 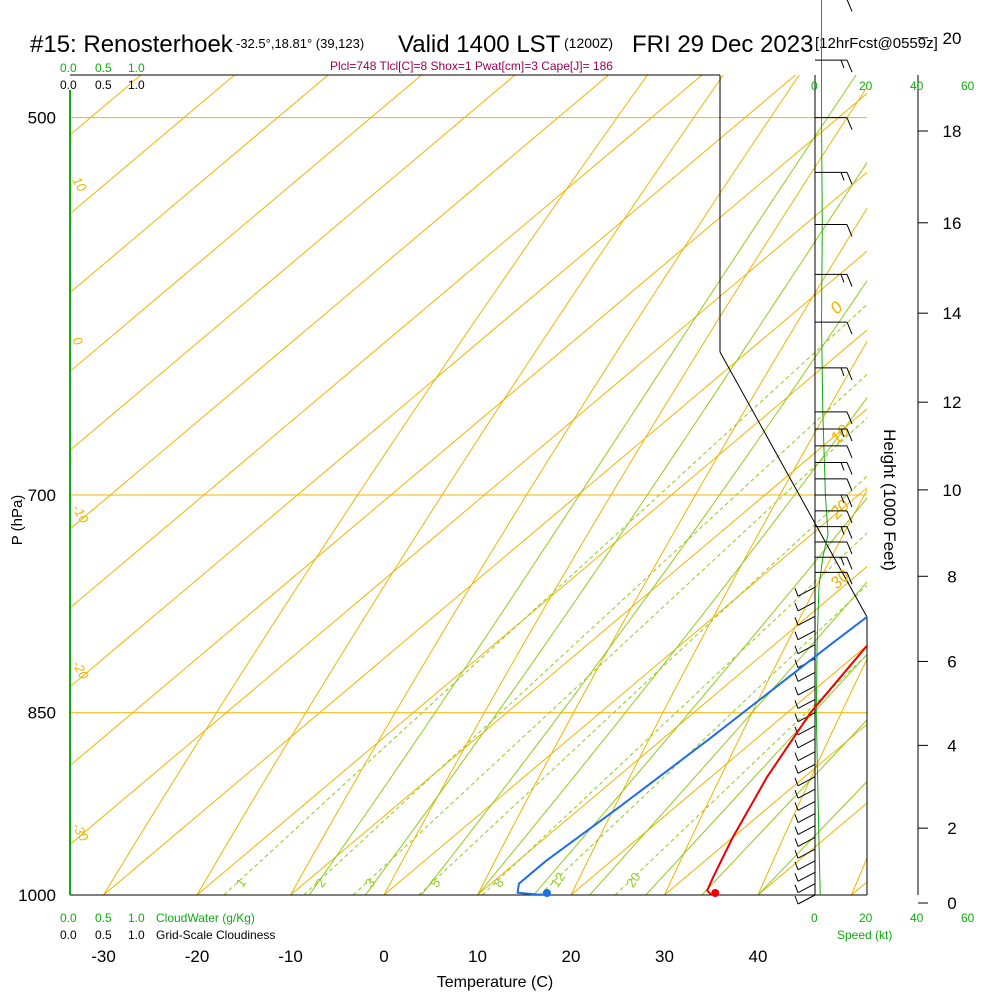 What do you see at coordinates (68, 85) in the screenshot?
I see `scale-top-black-0: 0.0` at bounding box center [68, 85].